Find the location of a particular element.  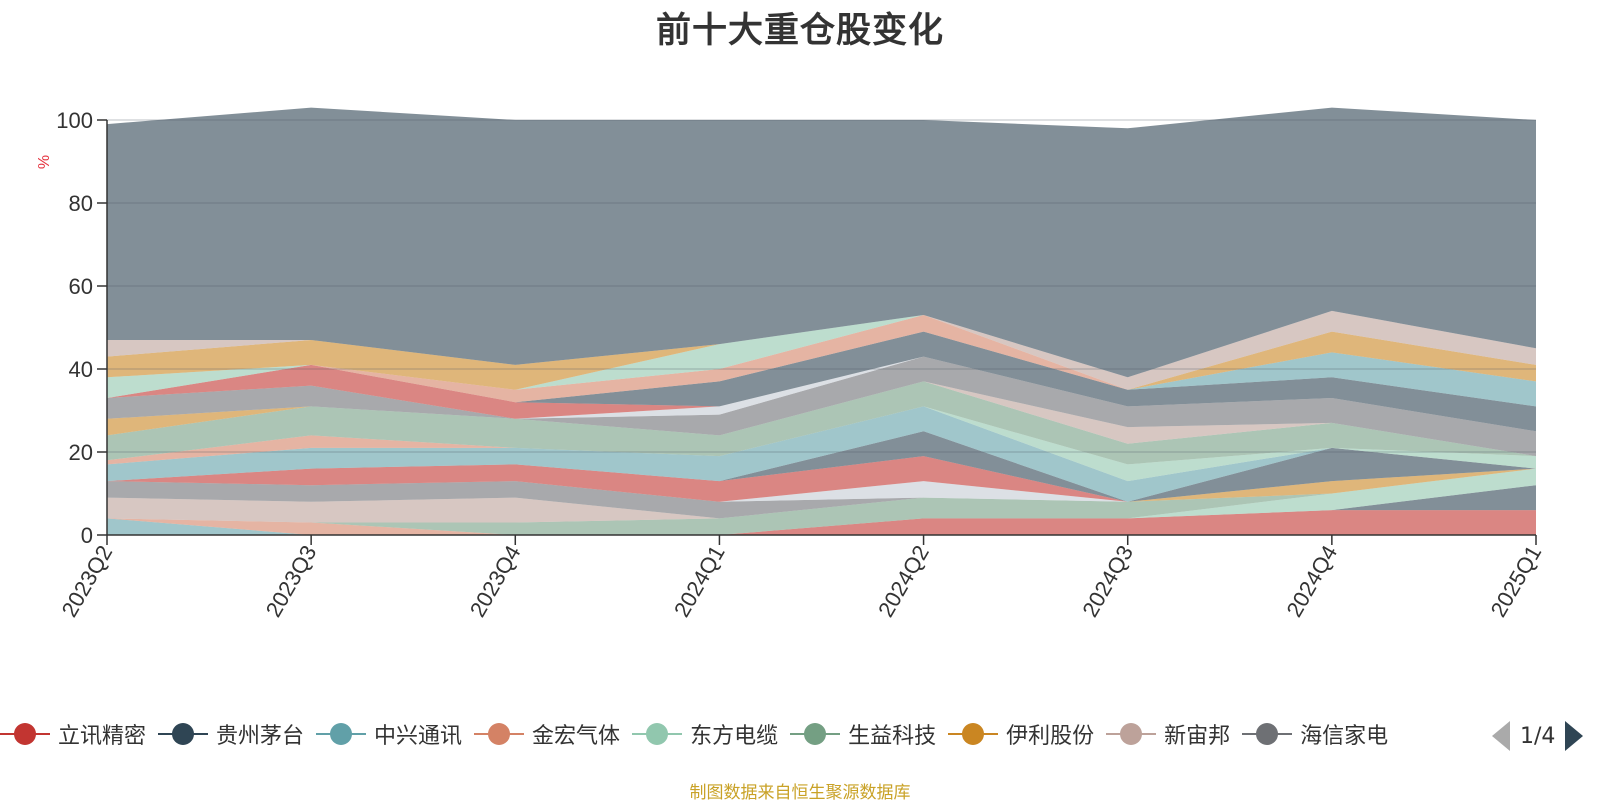

legend-label: 立讯精密 is located at coordinates (102, 736).